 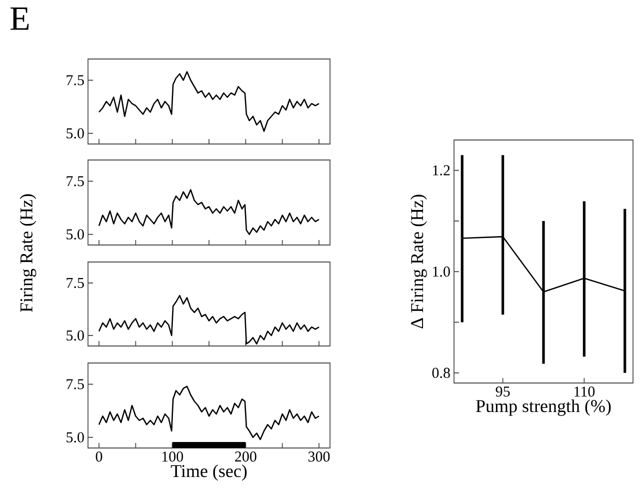 I want to click on x-tick-label: 110, so click(x=584, y=391).